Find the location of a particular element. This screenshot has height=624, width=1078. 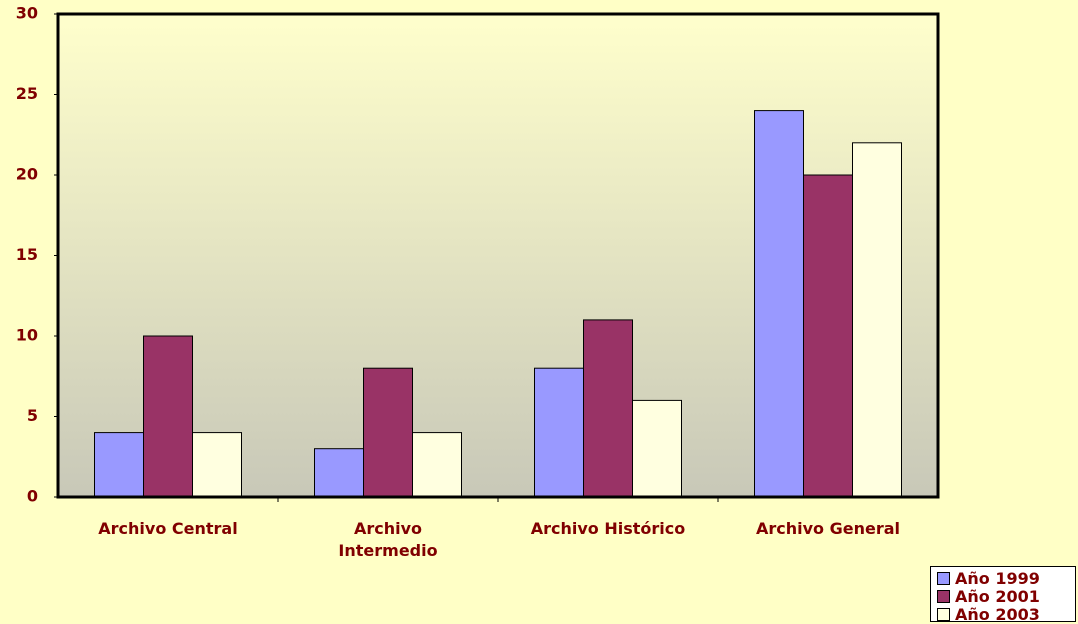

y-tick-label: 10 is located at coordinates (27, 335).